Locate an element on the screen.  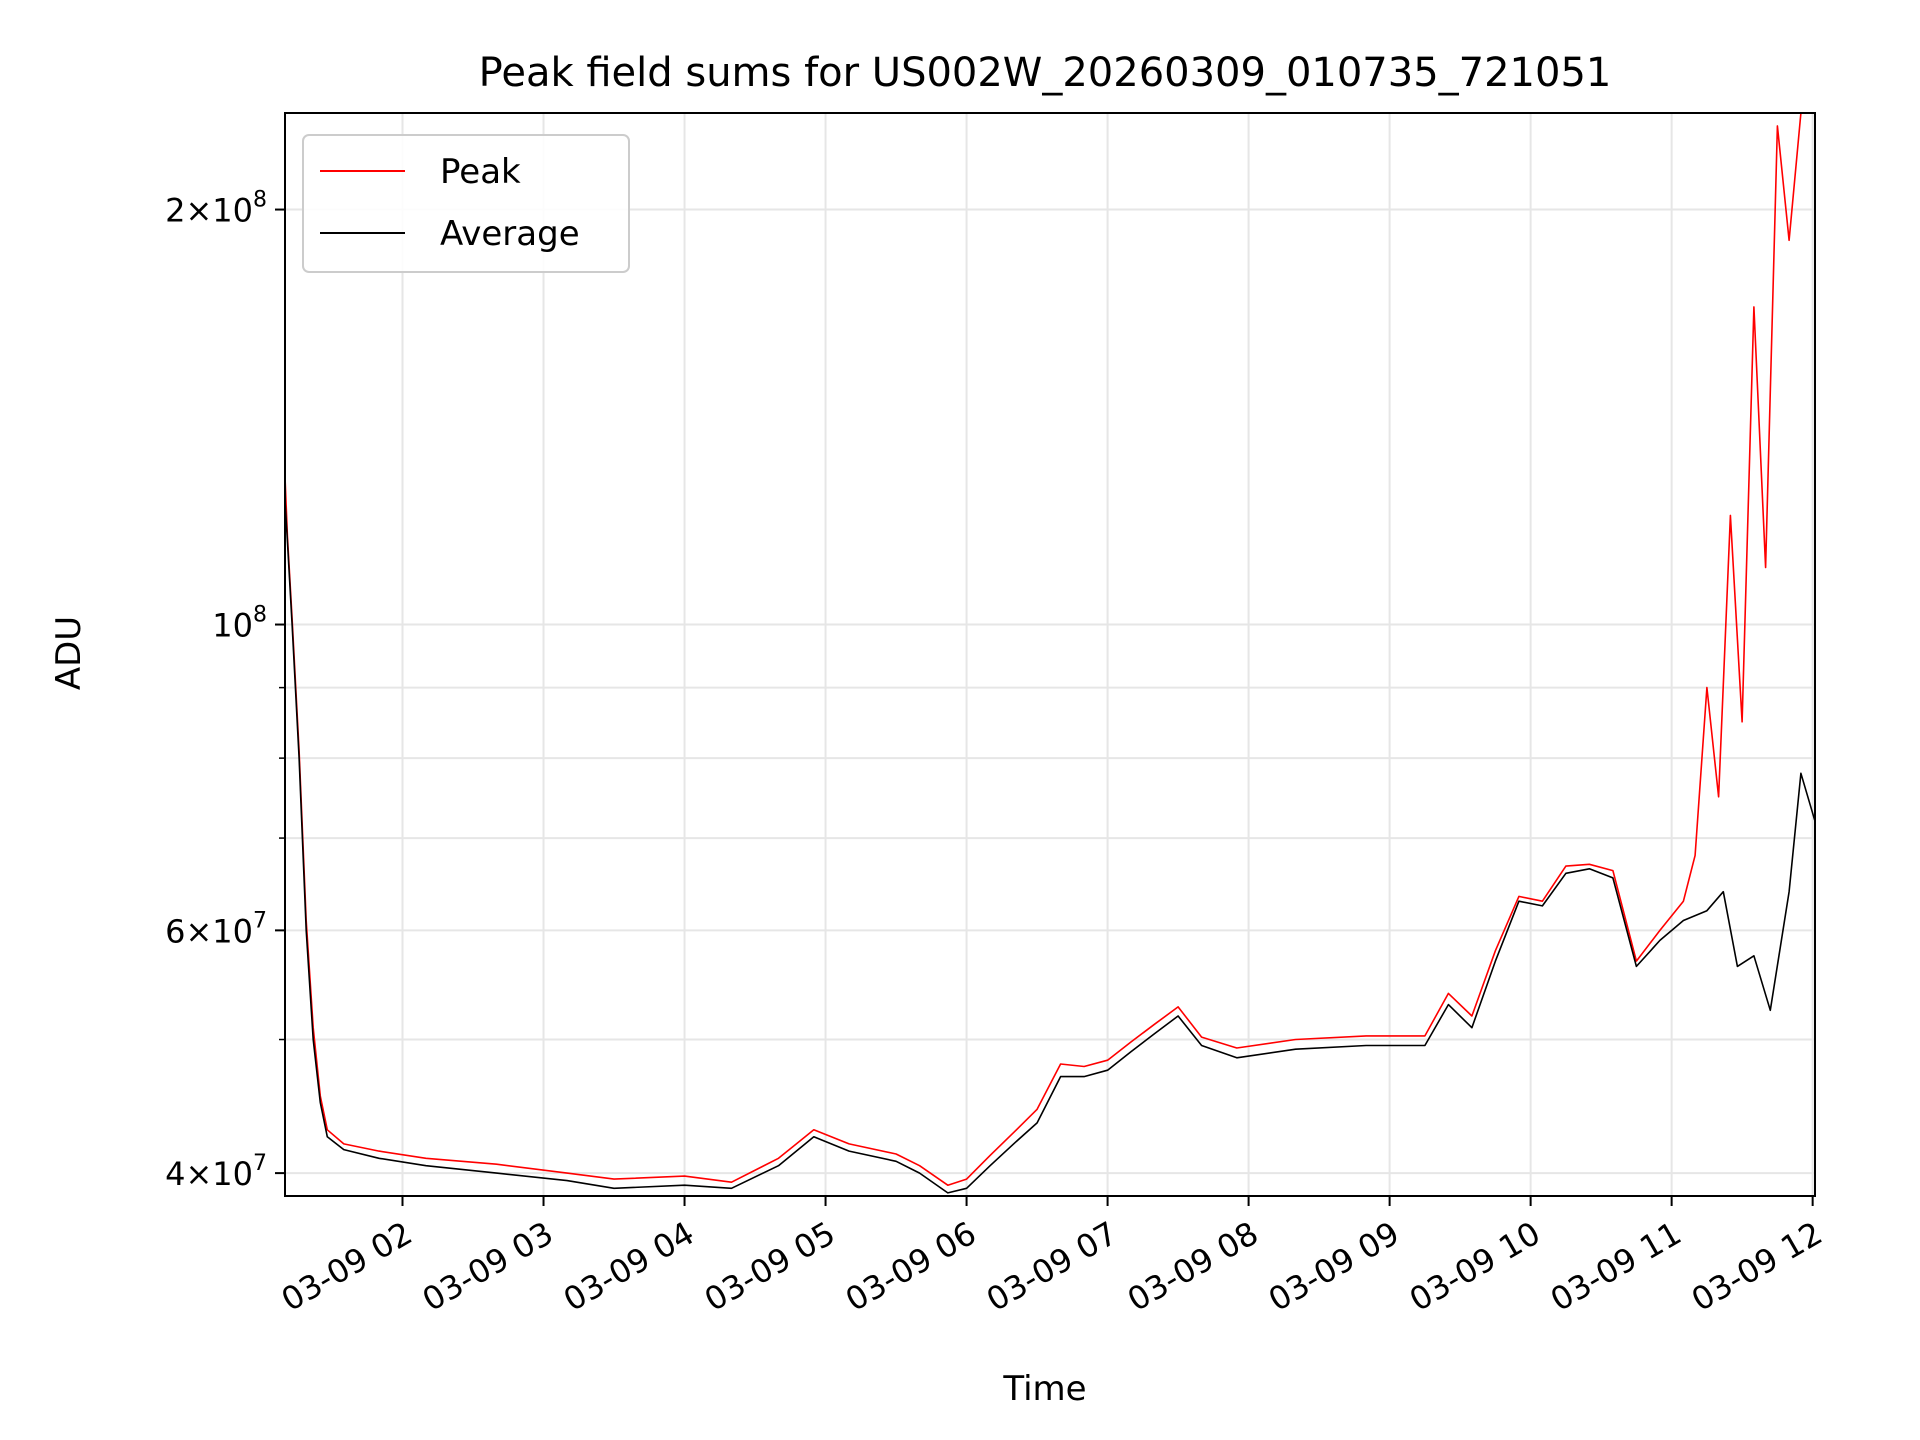
y-tick-label: 6×107 is located at coordinates (216, 929).